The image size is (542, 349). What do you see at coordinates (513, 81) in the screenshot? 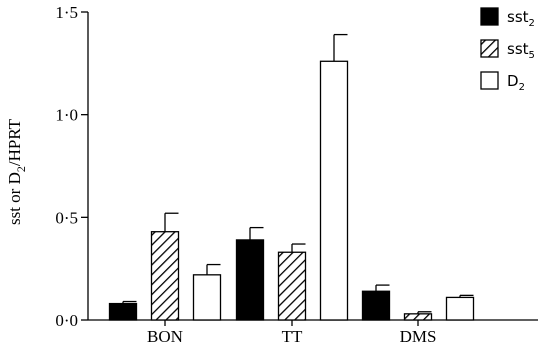
I see `legend-label-main: D` at bounding box center [513, 81].